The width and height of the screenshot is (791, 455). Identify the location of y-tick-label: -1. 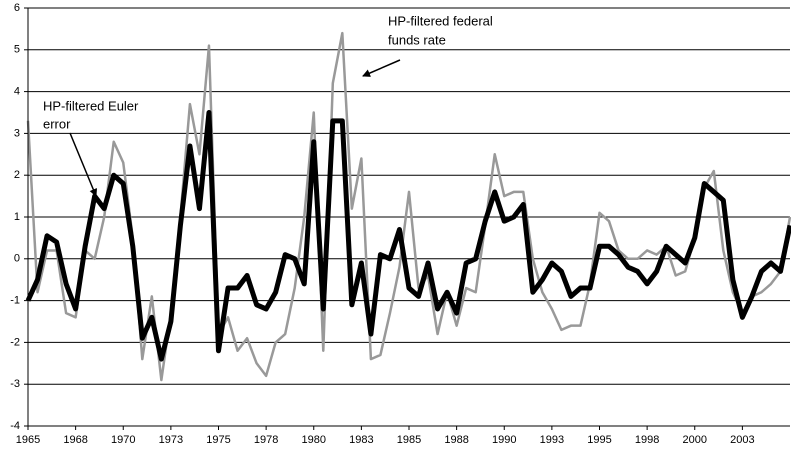
(15, 301).